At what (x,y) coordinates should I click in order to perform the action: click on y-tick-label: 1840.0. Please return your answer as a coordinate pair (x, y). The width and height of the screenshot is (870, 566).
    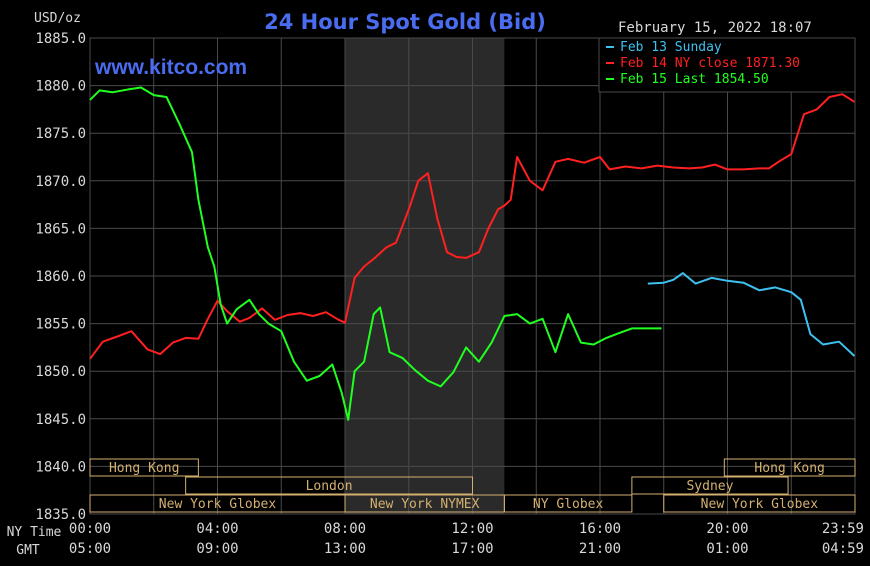
    Looking at the image, I should click on (60, 467).